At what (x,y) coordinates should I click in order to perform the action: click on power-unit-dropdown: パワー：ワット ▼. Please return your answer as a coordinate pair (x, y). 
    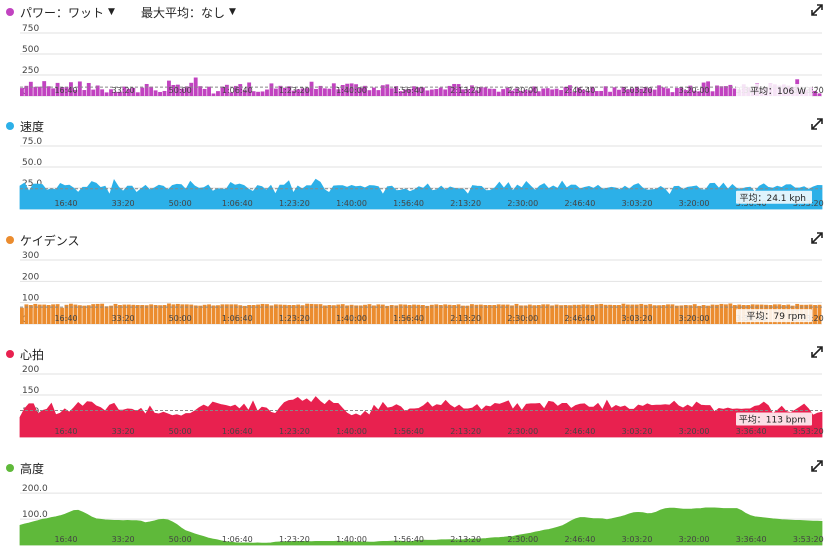
    Looking at the image, I should click on (67, 12).